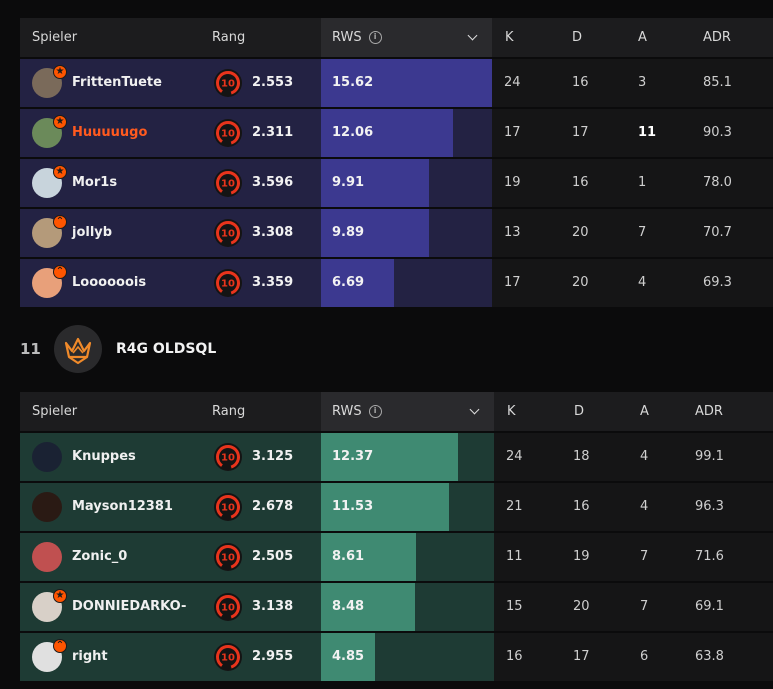 The height and width of the screenshot is (689, 773). I want to click on team-rank: 11, so click(30, 349).